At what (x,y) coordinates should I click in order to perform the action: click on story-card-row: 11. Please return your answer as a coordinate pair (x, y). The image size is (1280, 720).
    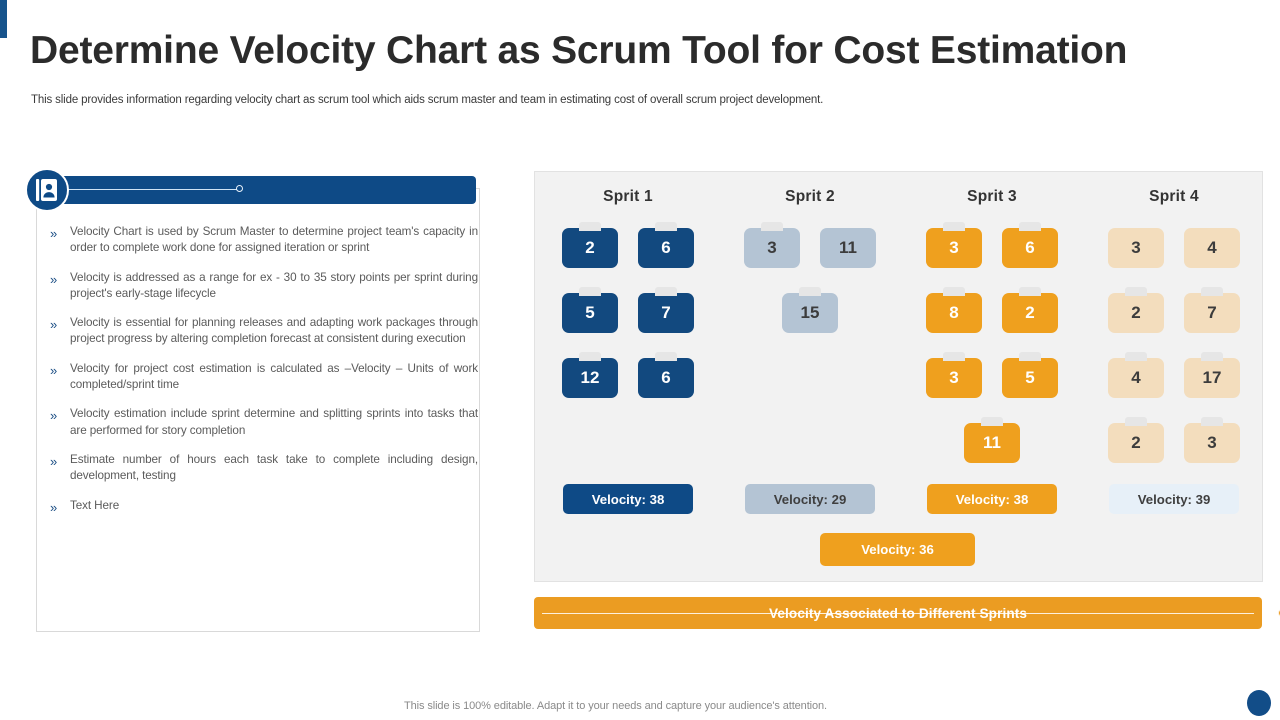
    Looking at the image, I should click on (992, 440).